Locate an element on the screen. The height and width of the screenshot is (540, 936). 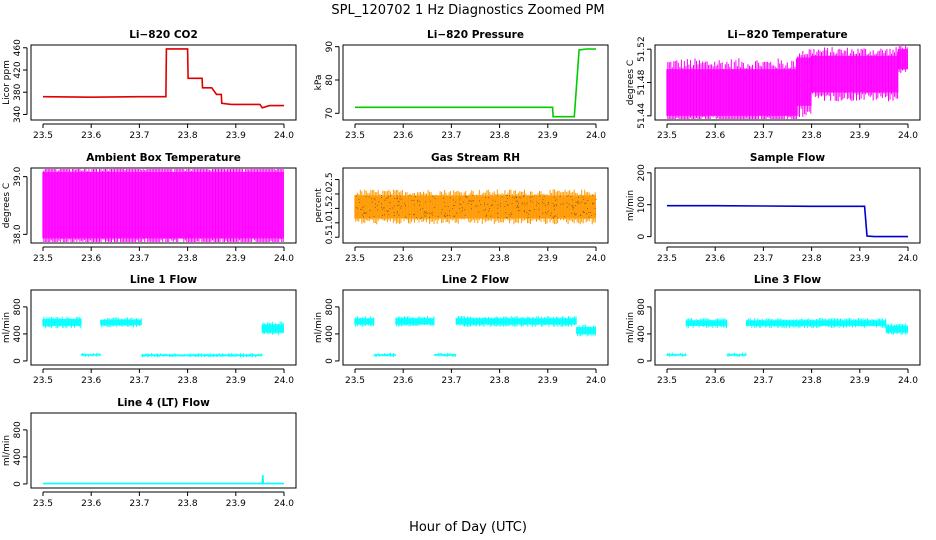
panel-title: Sample Flow is located at coordinates (787, 158).